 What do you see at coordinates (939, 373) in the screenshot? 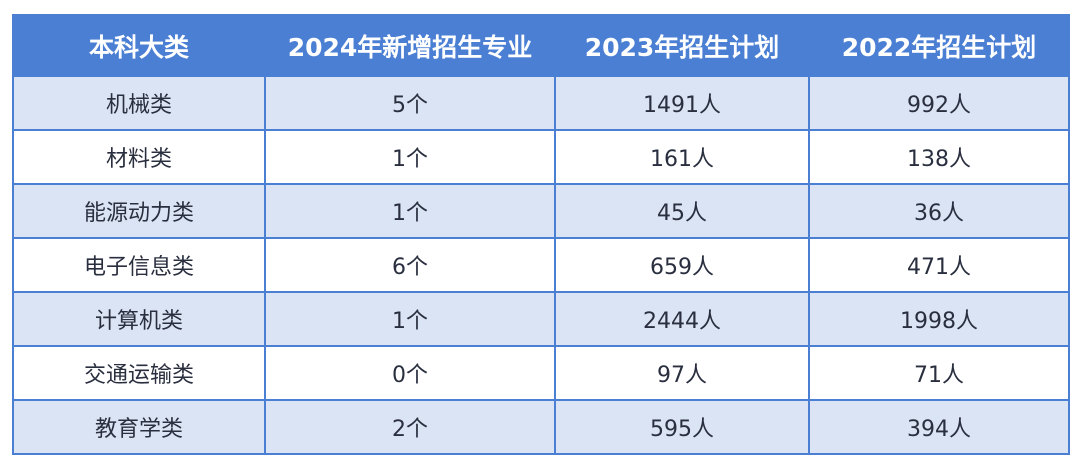
I see `cell-plan-2022: 71人` at bounding box center [939, 373].